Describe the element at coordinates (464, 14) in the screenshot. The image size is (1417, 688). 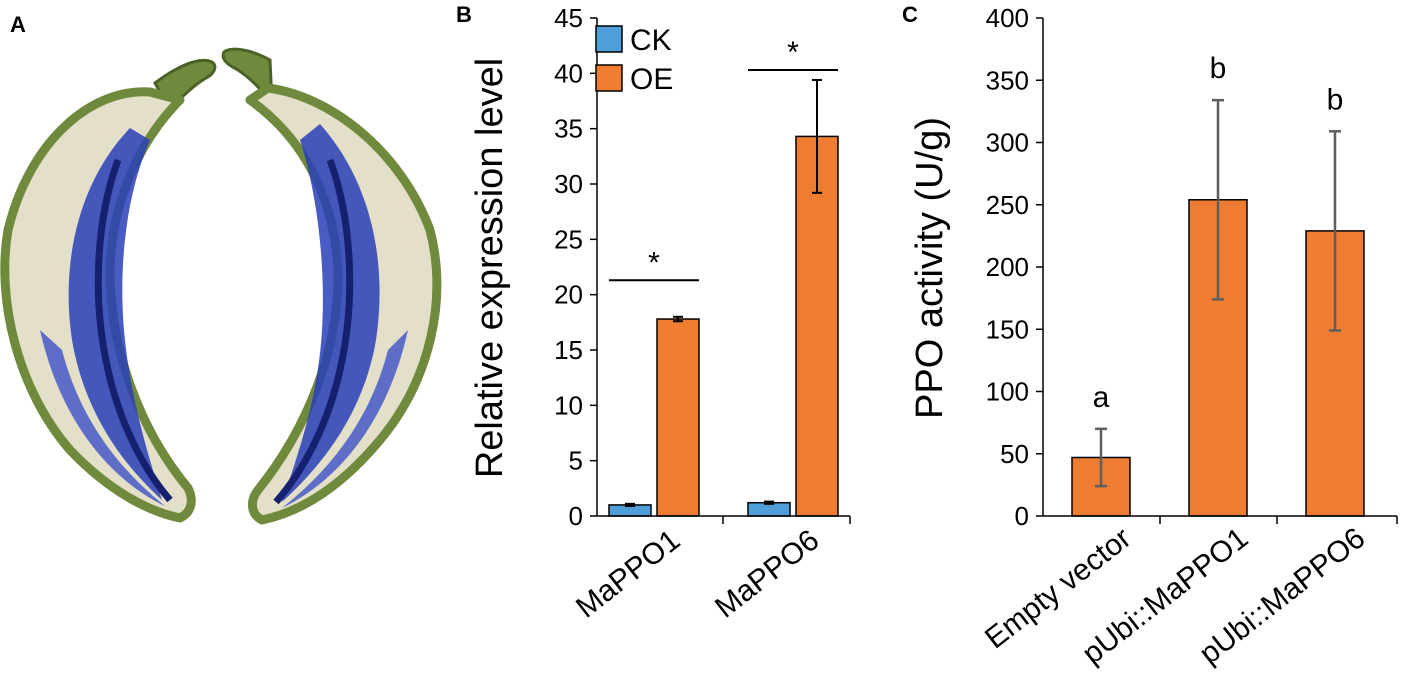
I see `panel-b-letter: B` at that location.